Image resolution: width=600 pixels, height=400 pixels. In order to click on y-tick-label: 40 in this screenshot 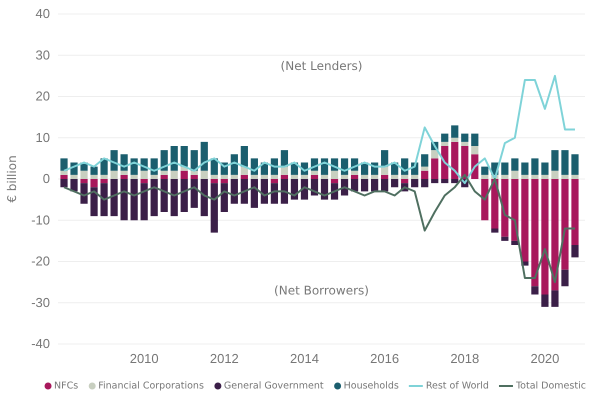, I will do `click(43, 14)`.